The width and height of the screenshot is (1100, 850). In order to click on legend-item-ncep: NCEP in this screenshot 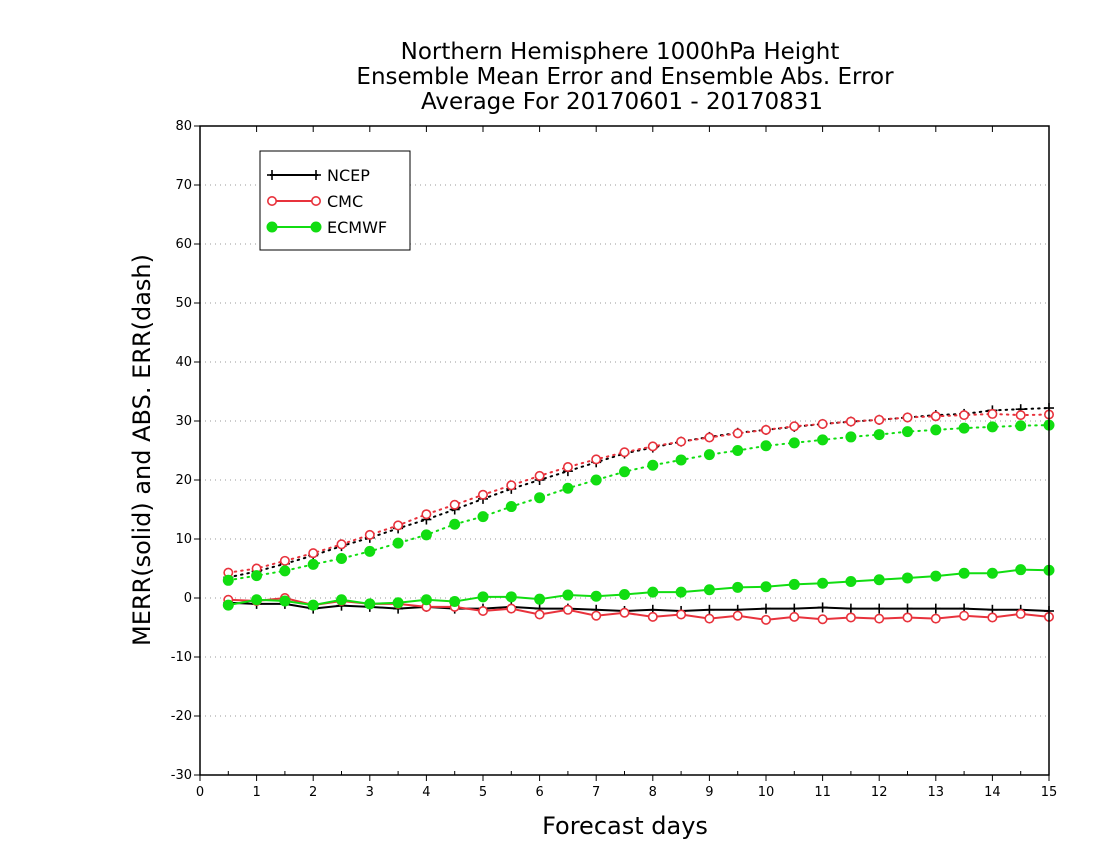, I will do `click(318, 175)`.